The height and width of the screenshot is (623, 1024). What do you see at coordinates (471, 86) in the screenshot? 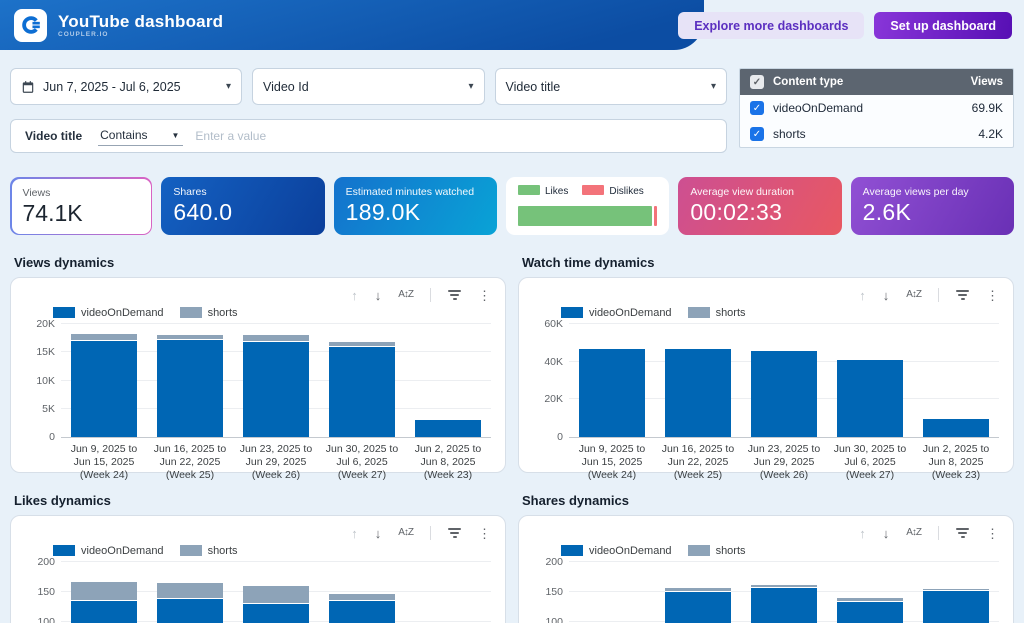
I see `chevron-down-icon: ▾` at bounding box center [471, 86].